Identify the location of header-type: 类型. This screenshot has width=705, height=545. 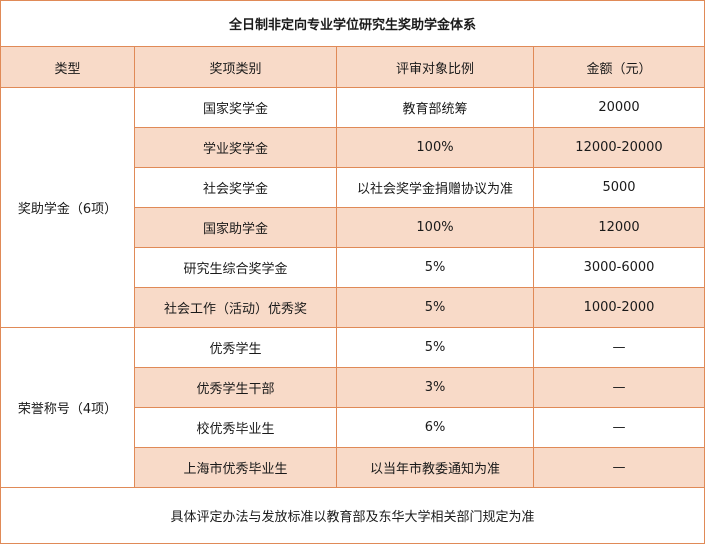
(67, 67).